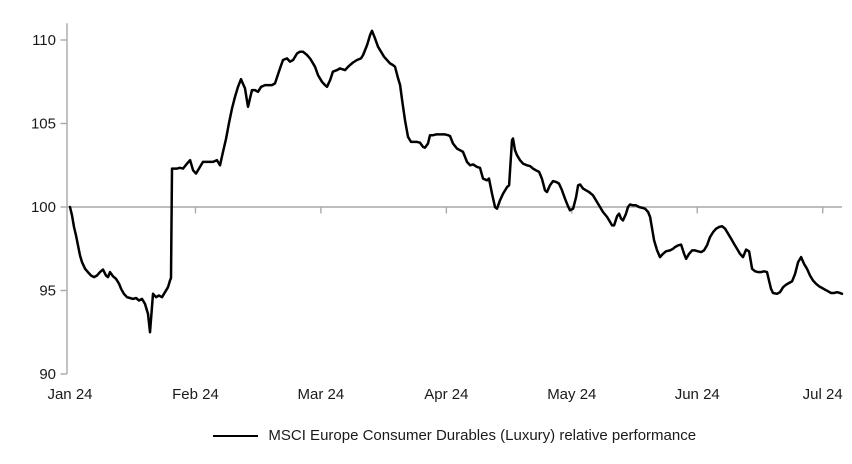  What do you see at coordinates (697, 394) in the screenshot?
I see `x-tick-label: Jun 24` at bounding box center [697, 394].